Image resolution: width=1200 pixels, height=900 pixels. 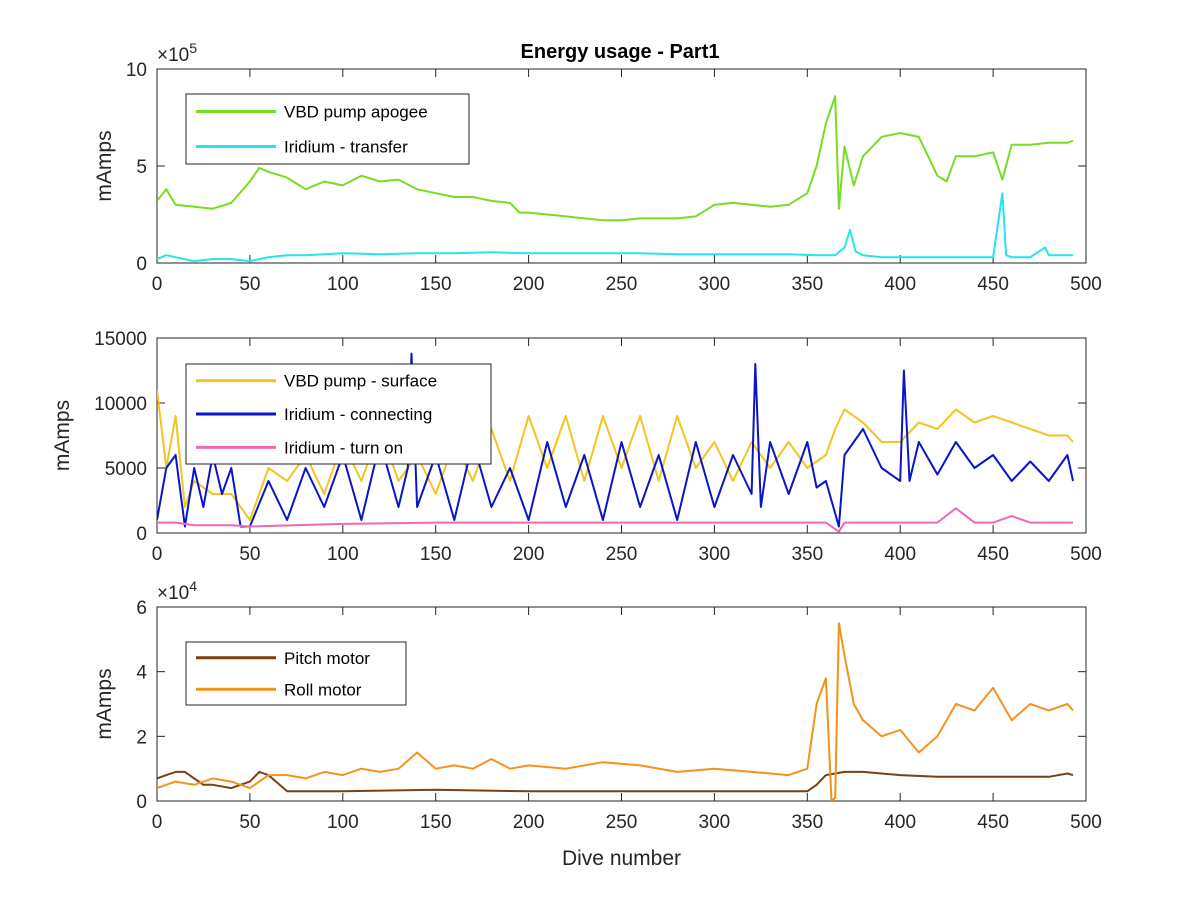 What do you see at coordinates (615, 520) in the screenshot?
I see `series-line-iridium-turn-on` at bounding box center [615, 520].